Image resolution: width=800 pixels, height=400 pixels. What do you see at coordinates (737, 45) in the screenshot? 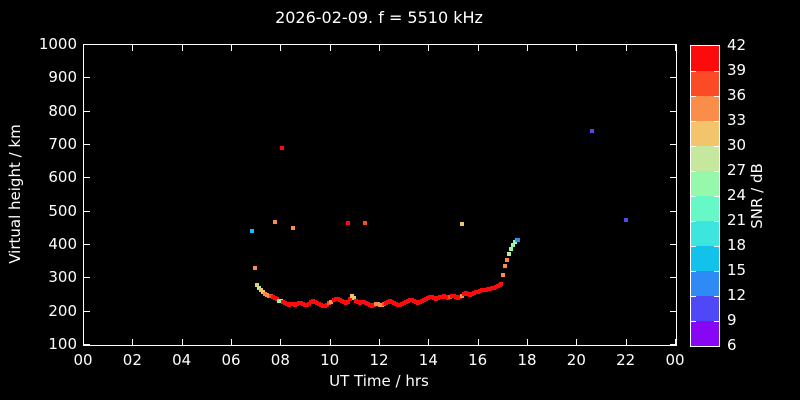
I see `colorbar-tick-label: 42` at bounding box center [737, 45].